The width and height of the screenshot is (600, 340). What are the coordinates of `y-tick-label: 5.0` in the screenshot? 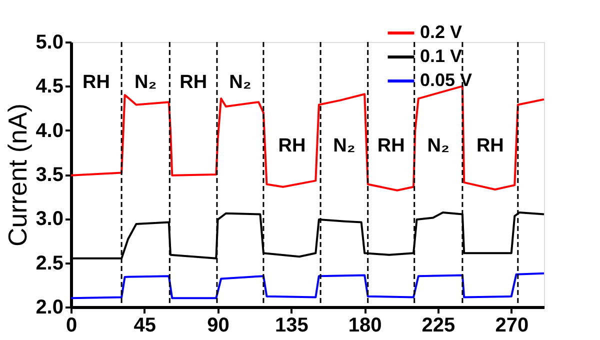 It's located at (50, 43).